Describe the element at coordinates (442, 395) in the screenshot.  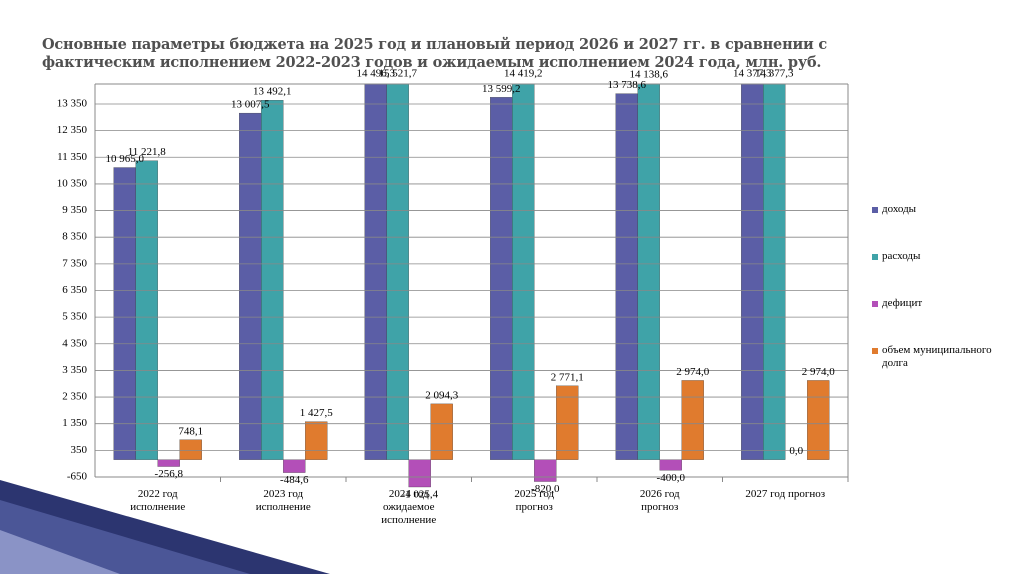
I see `value-label: 2 094,3` at that location.